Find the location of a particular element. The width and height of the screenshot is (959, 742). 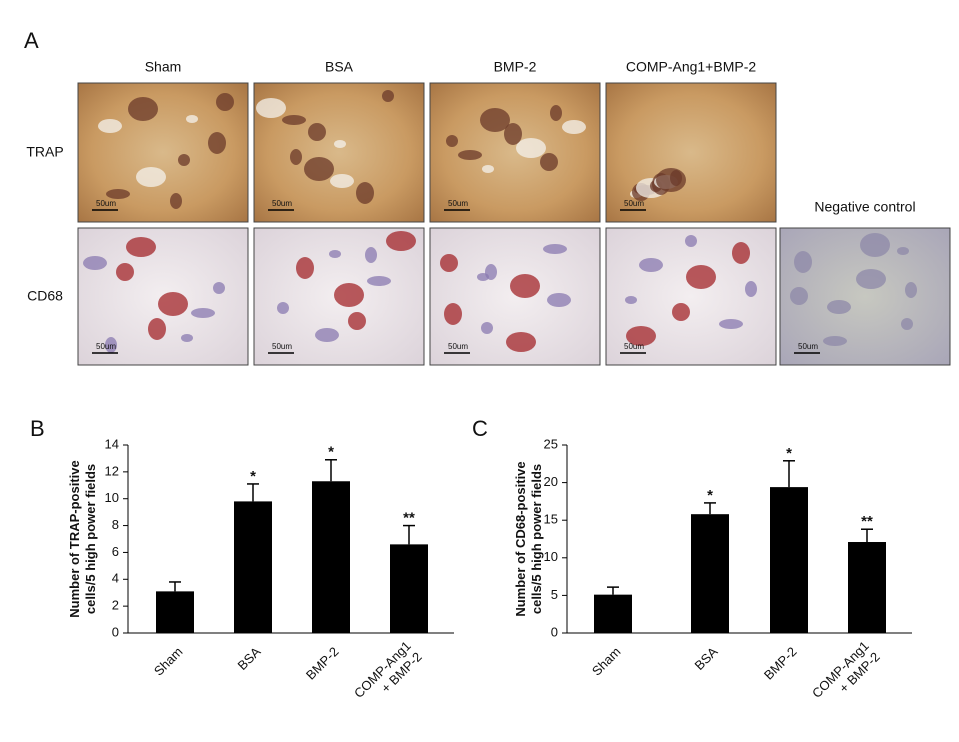

panel-letter: A is located at coordinates (31, 40).